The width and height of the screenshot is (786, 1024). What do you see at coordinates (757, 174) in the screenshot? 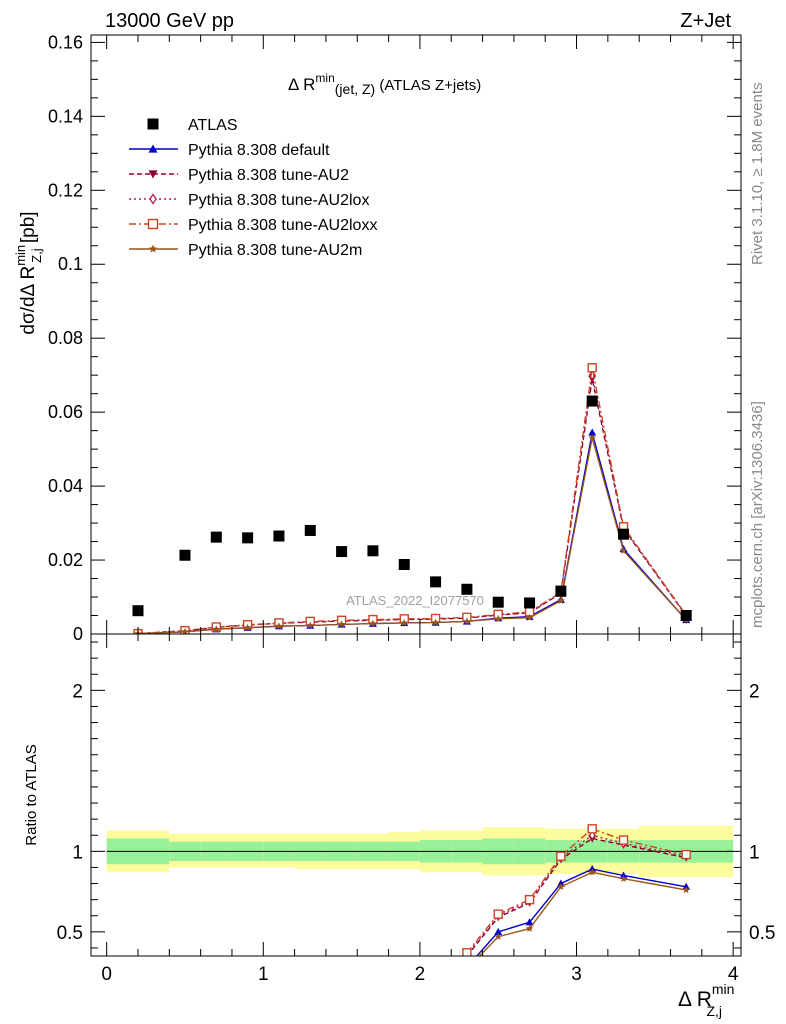
I see `rivet-version-label: Rivet 3.1.10, ≥ 1.8M events` at bounding box center [757, 174].